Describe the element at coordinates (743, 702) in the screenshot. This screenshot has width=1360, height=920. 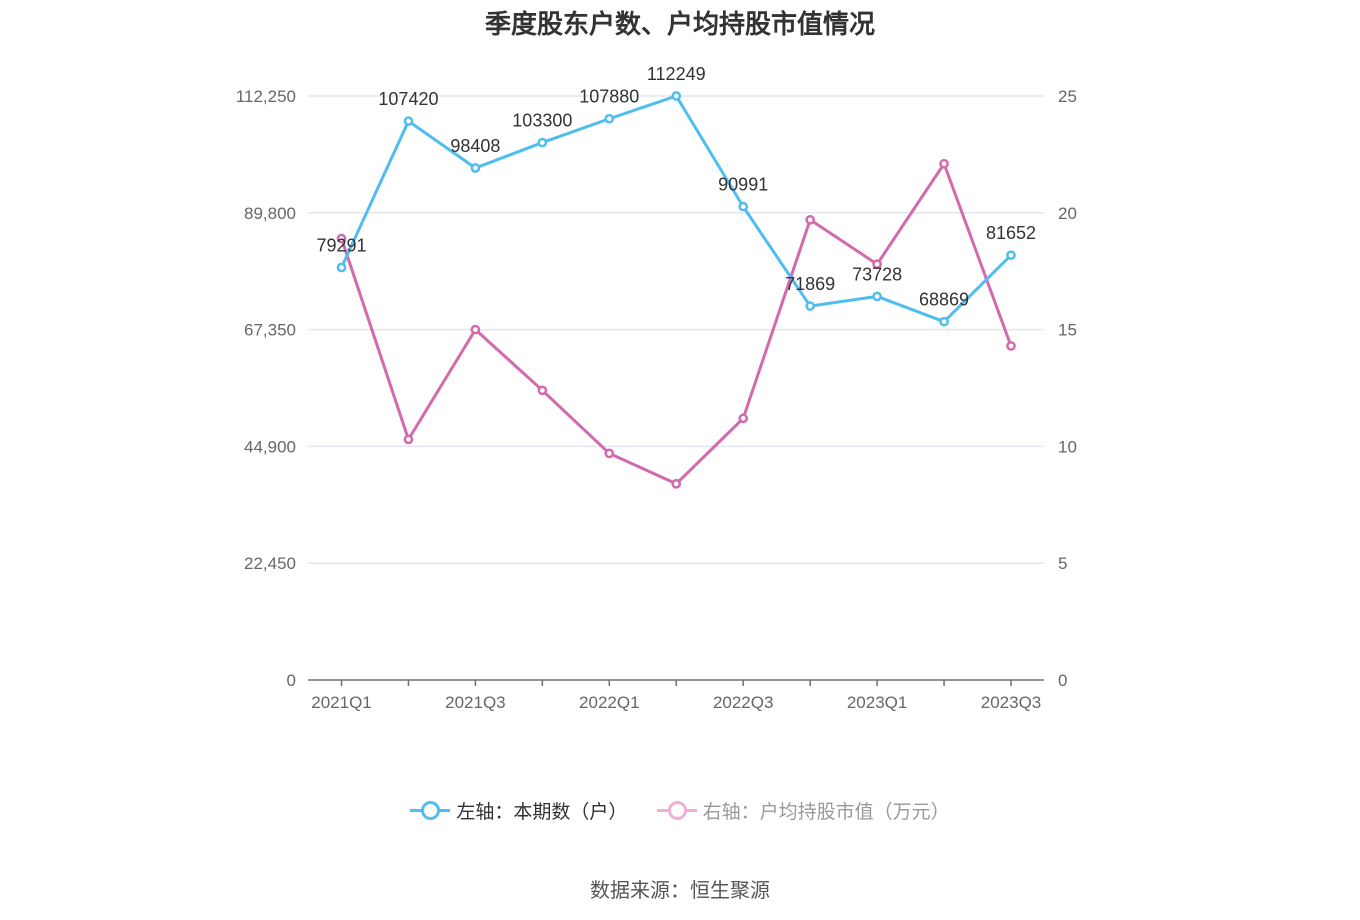
I see `x-tick-label: 2022Q3` at that location.